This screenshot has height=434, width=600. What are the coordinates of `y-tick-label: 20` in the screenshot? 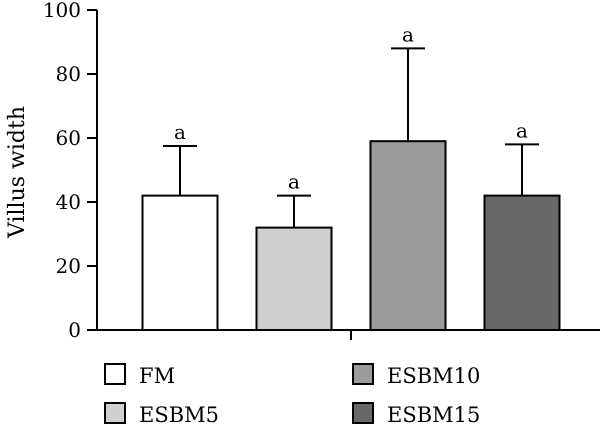 It's located at (68, 266).